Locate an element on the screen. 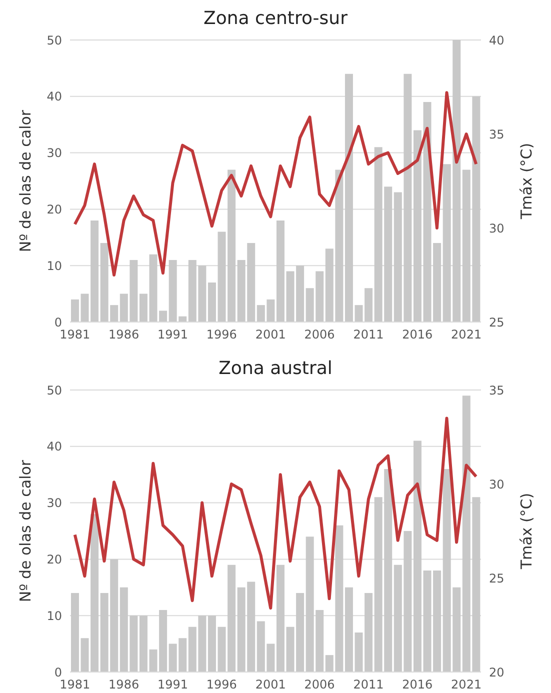  y2-tick-label: 20 is located at coordinates (496, 672).